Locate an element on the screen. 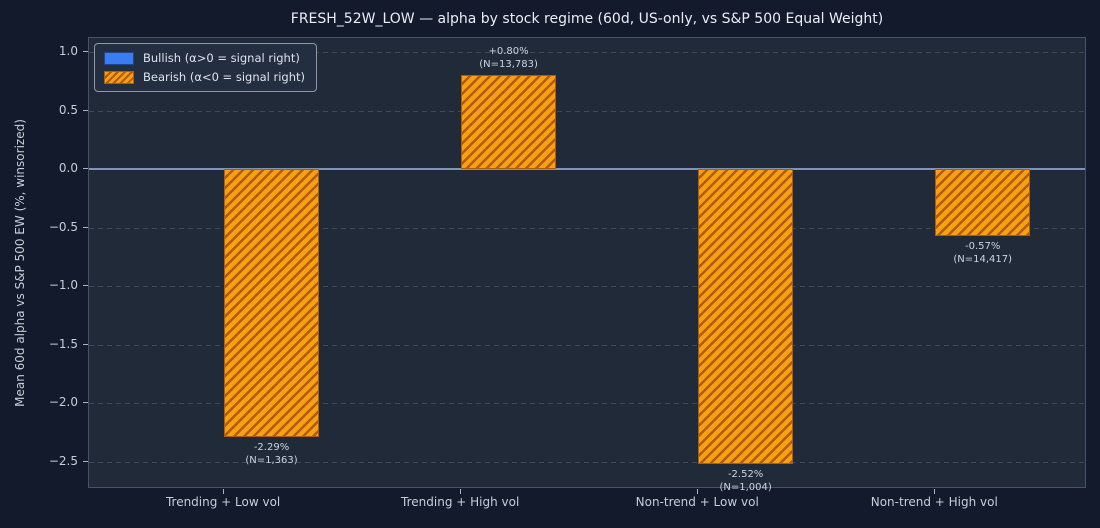 This screenshot has height=528, width=1100. y-tick-label: −1.5 is located at coordinates (63, 343).